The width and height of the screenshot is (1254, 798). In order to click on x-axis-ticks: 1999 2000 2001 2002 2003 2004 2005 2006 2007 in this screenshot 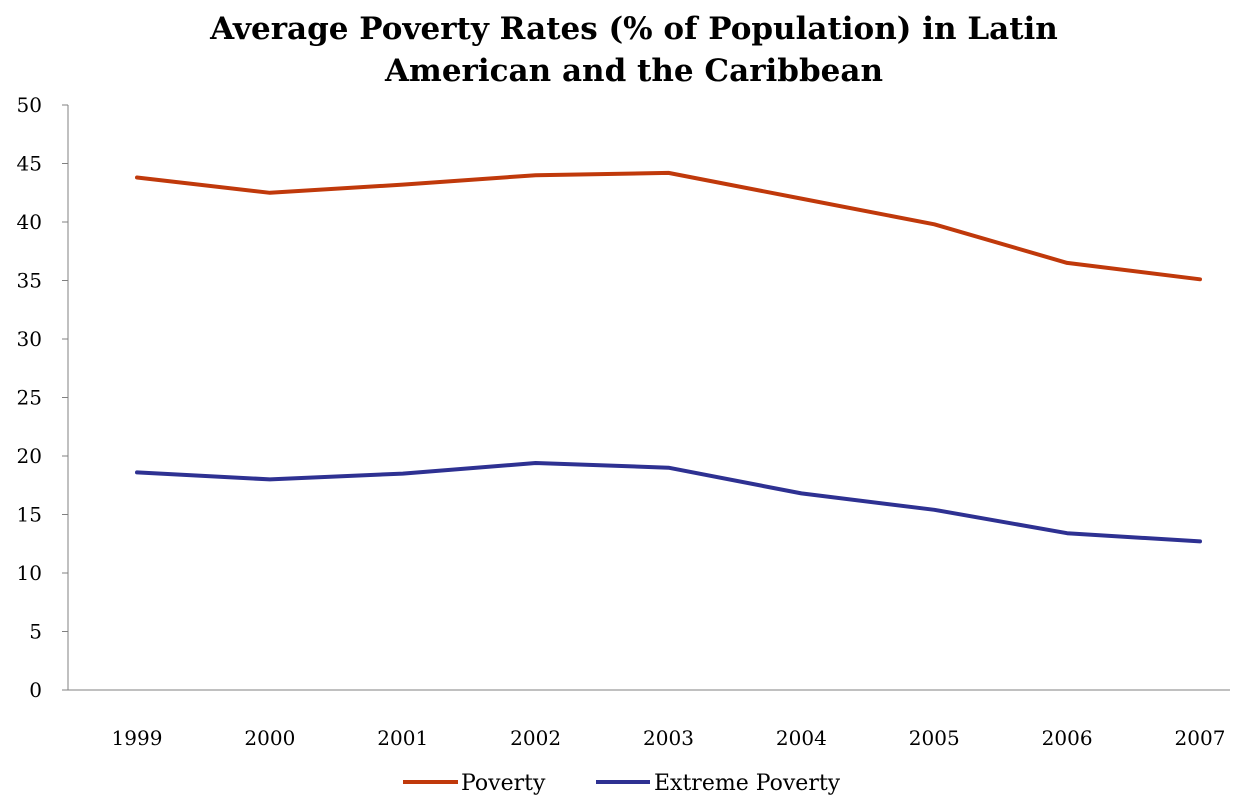, I will do `click(669, 738)`.